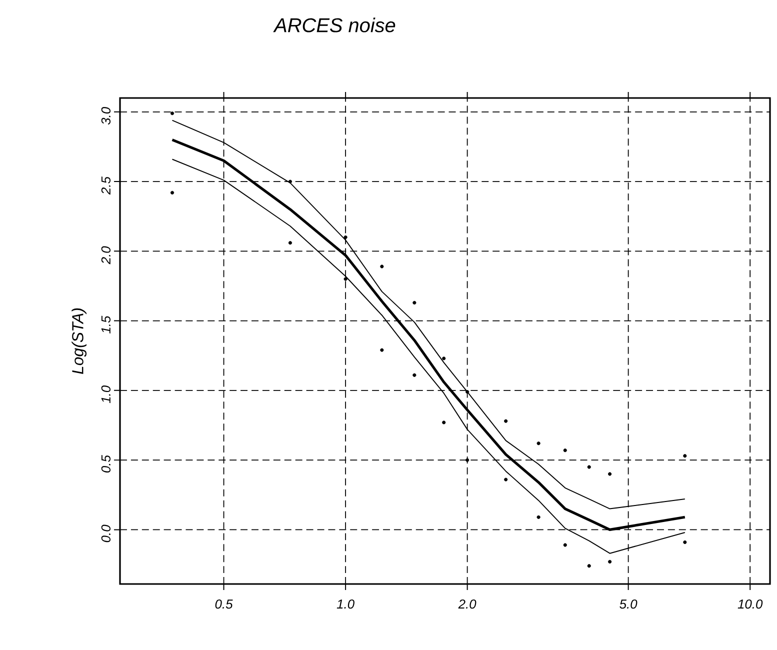 The height and width of the screenshot is (650, 777). What do you see at coordinates (345, 604) in the screenshot?
I see `x-tick-label: 1.0` at bounding box center [345, 604].